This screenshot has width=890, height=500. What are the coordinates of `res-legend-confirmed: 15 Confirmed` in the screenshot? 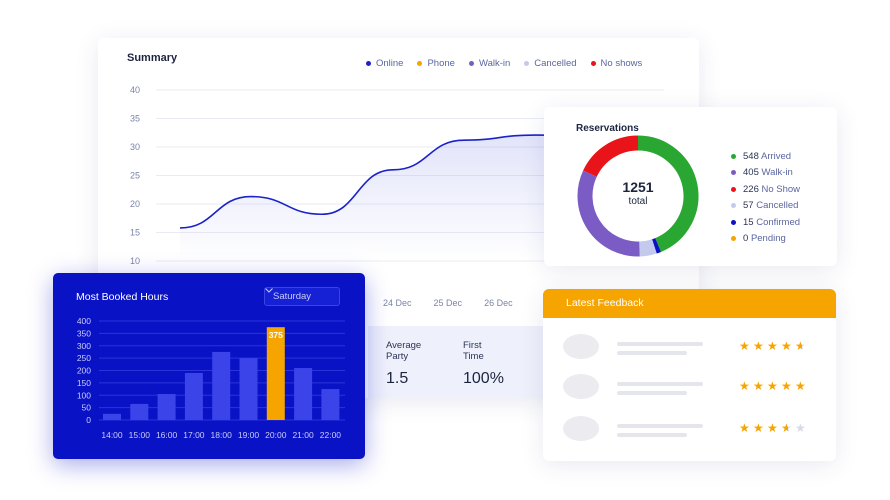 It's located at (765, 222).